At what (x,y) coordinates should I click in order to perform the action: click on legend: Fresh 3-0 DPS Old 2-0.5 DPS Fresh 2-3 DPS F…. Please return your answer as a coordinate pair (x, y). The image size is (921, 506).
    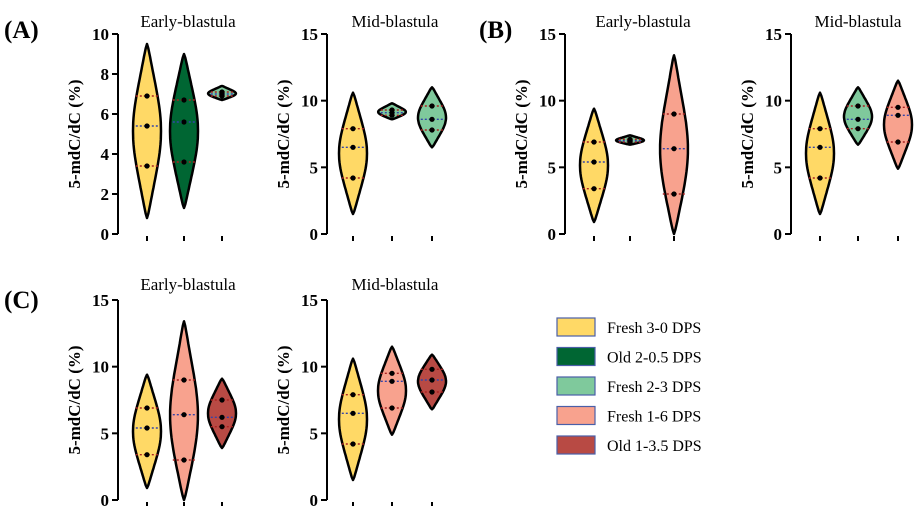
    Looking at the image, I should click on (629, 386).